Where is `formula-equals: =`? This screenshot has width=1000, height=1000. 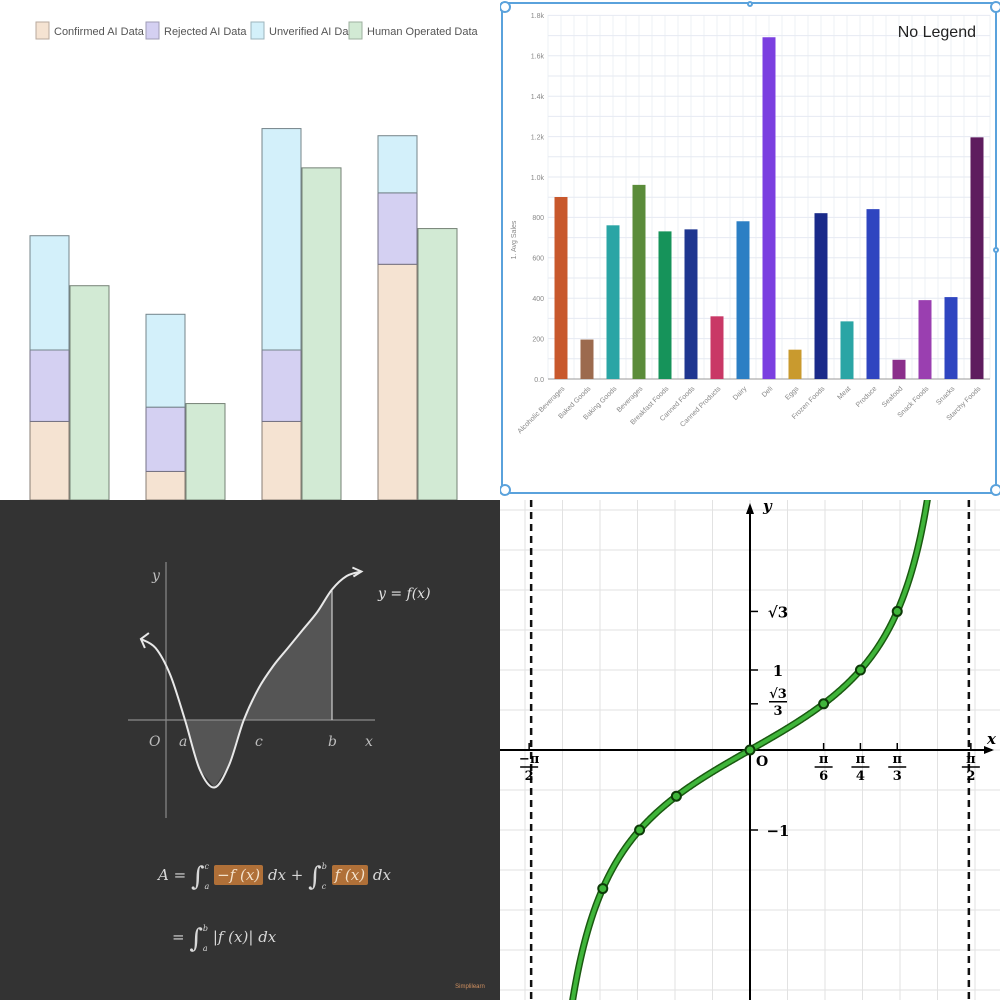 formula-equals: = is located at coordinates (180, 875).